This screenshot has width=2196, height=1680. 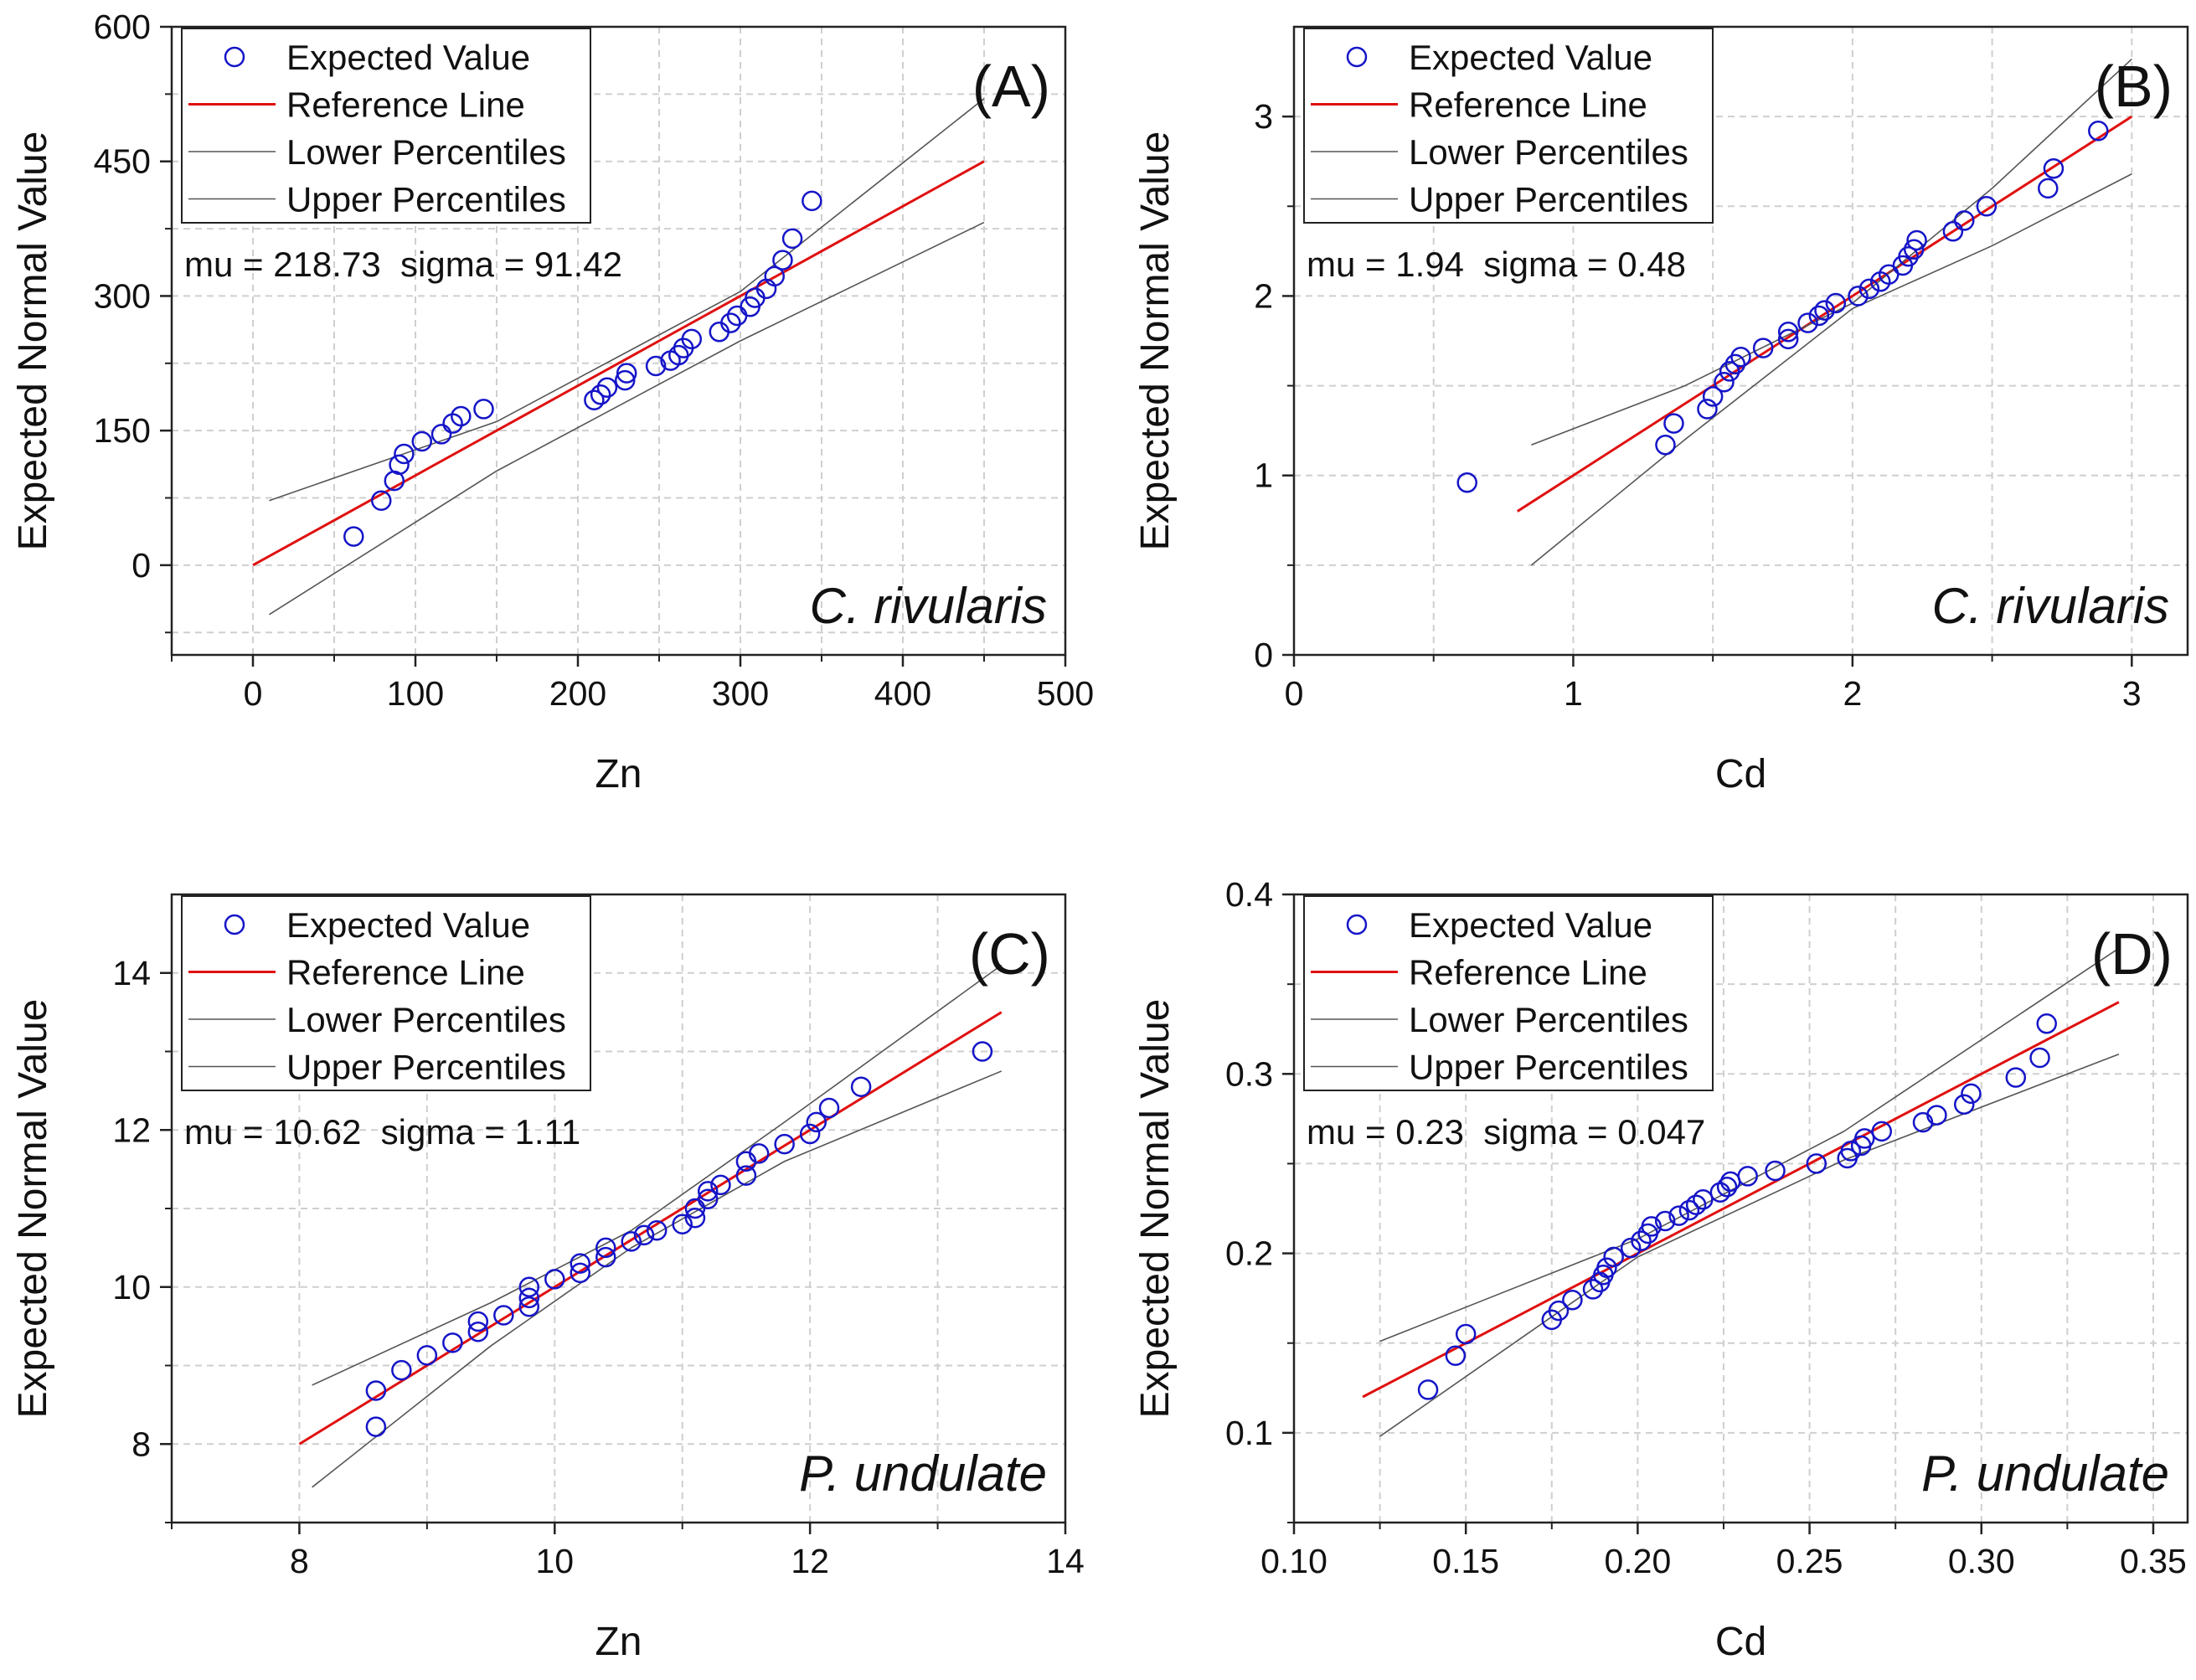 What do you see at coordinates (1249, 1253) in the screenshot?
I see `y-tick-label: 0.2` at bounding box center [1249, 1253].